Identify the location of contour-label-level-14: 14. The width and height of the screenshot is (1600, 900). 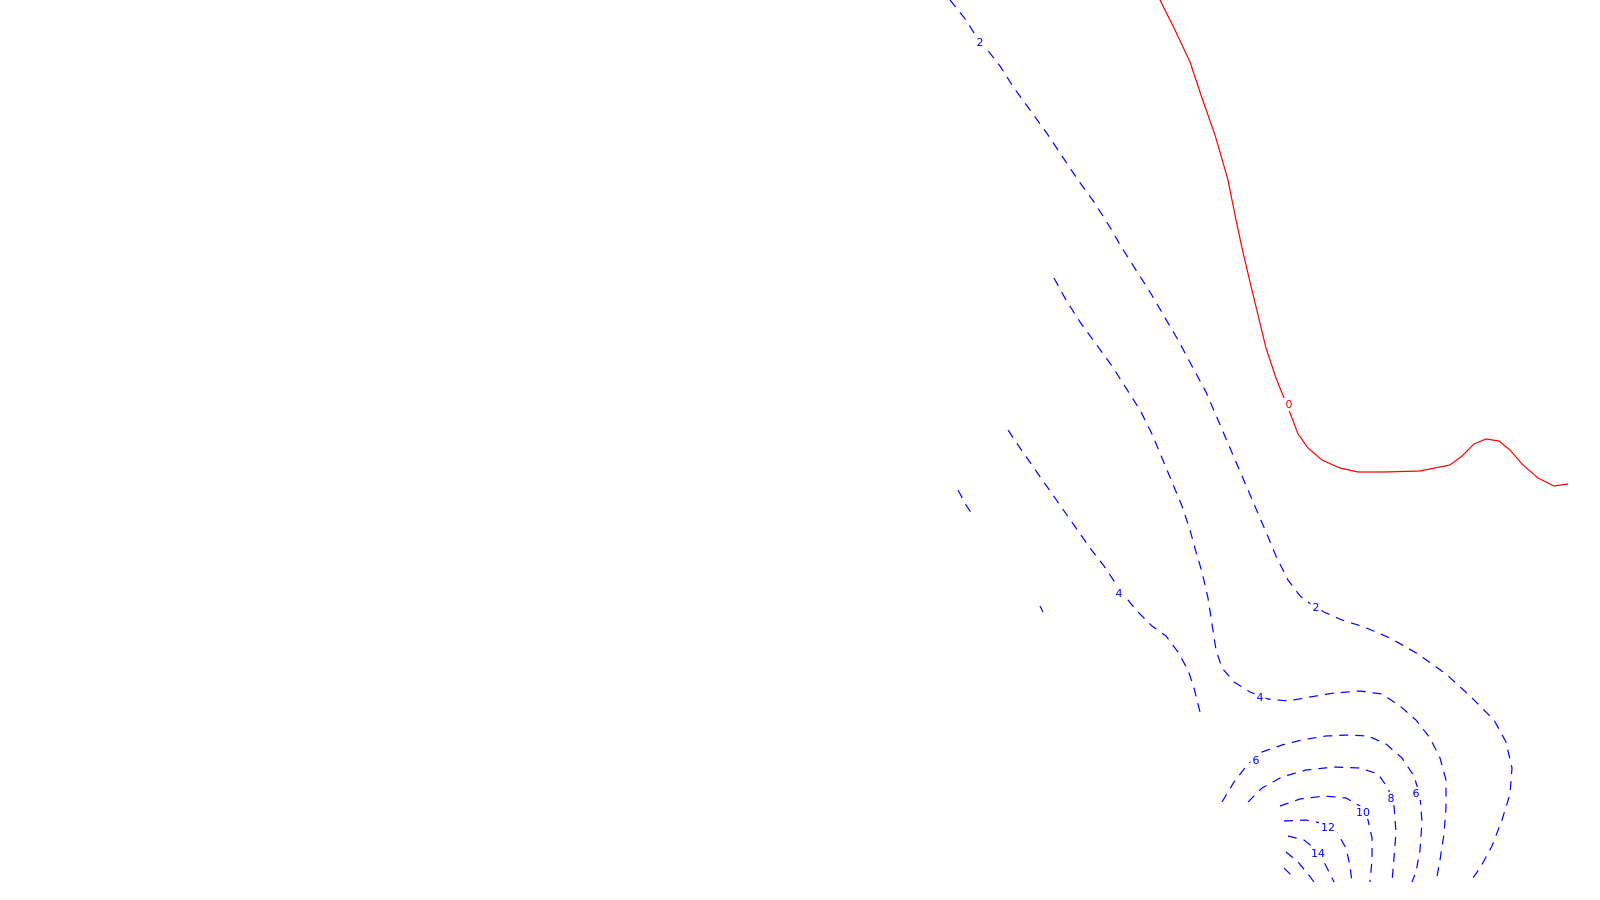
(1318, 853).